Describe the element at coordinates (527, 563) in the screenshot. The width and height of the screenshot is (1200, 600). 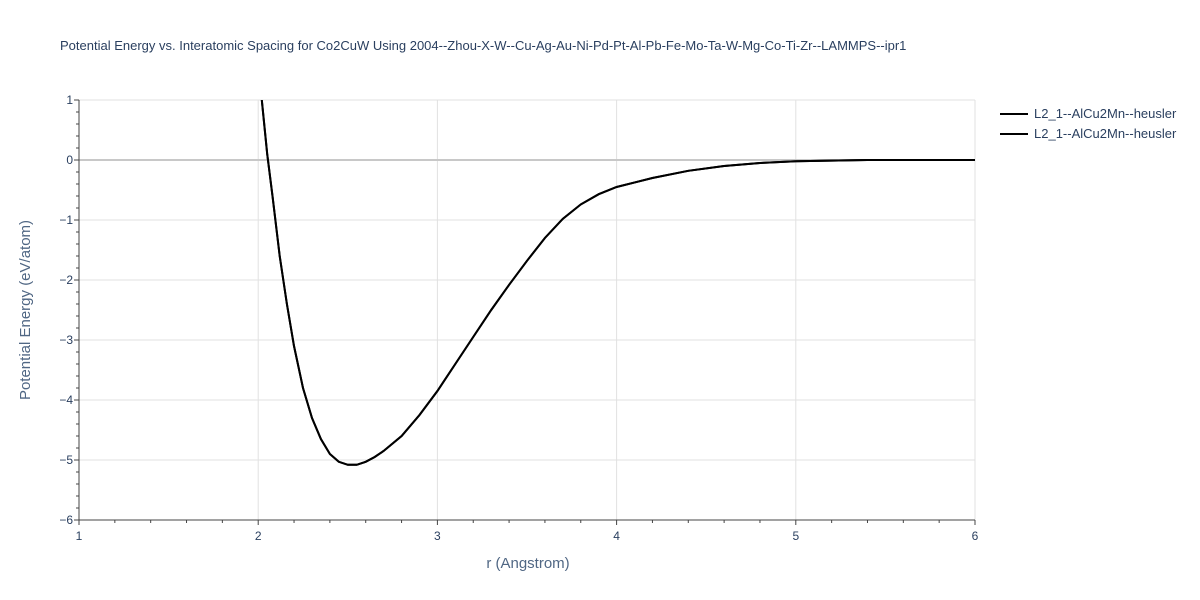
I see `x-axis-title: r (Angstrom)` at that location.